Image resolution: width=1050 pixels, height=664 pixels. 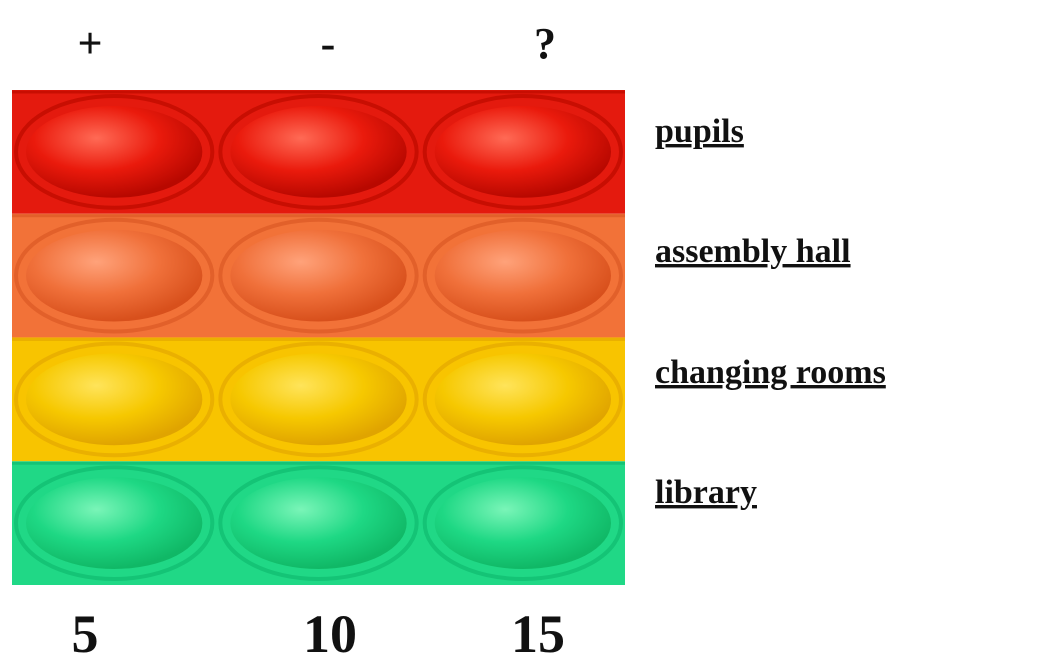 I want to click on column-number: 15, so click(x=538, y=634).